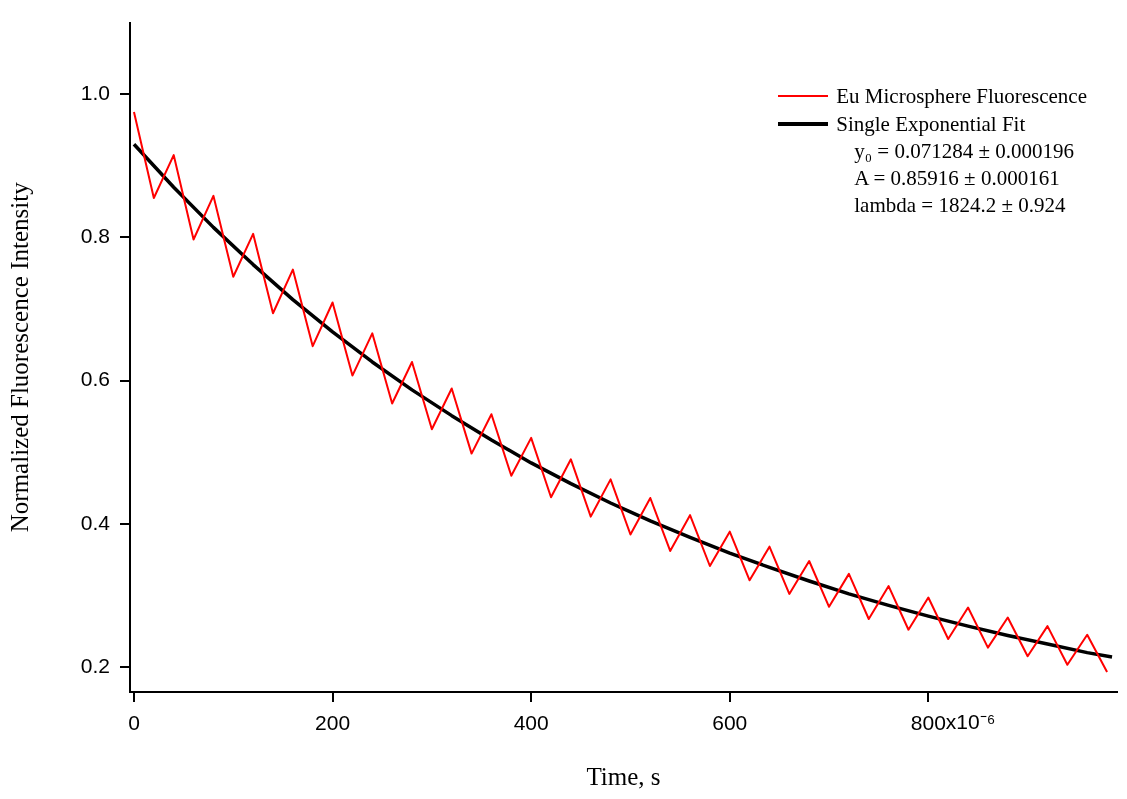  Describe the element at coordinates (95, 236) in the screenshot. I see `y-tick-label: 0.8` at that location.